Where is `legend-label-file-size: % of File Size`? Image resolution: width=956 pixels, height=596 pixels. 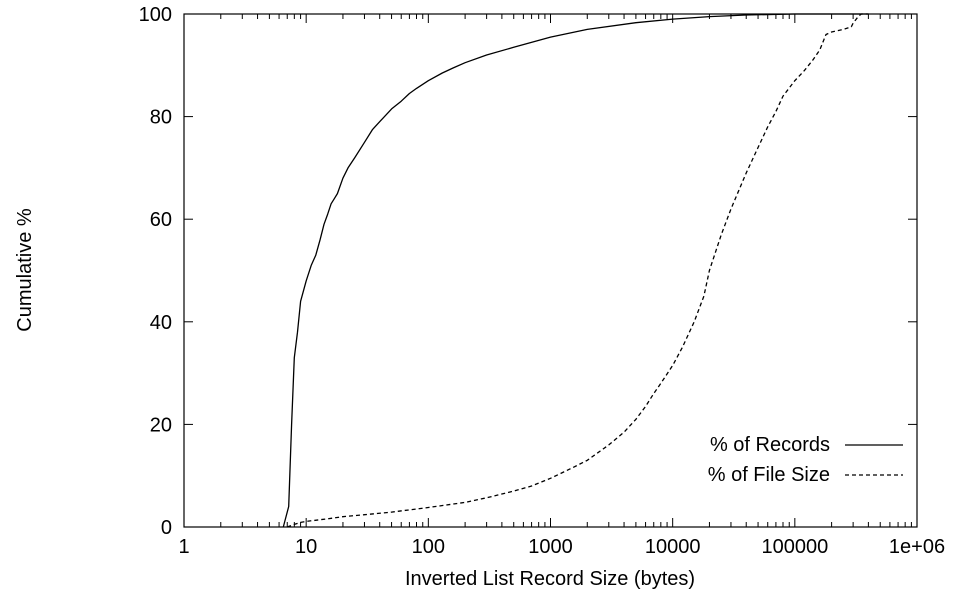
legend-label-file-size: % of File Size is located at coordinates (769, 475).